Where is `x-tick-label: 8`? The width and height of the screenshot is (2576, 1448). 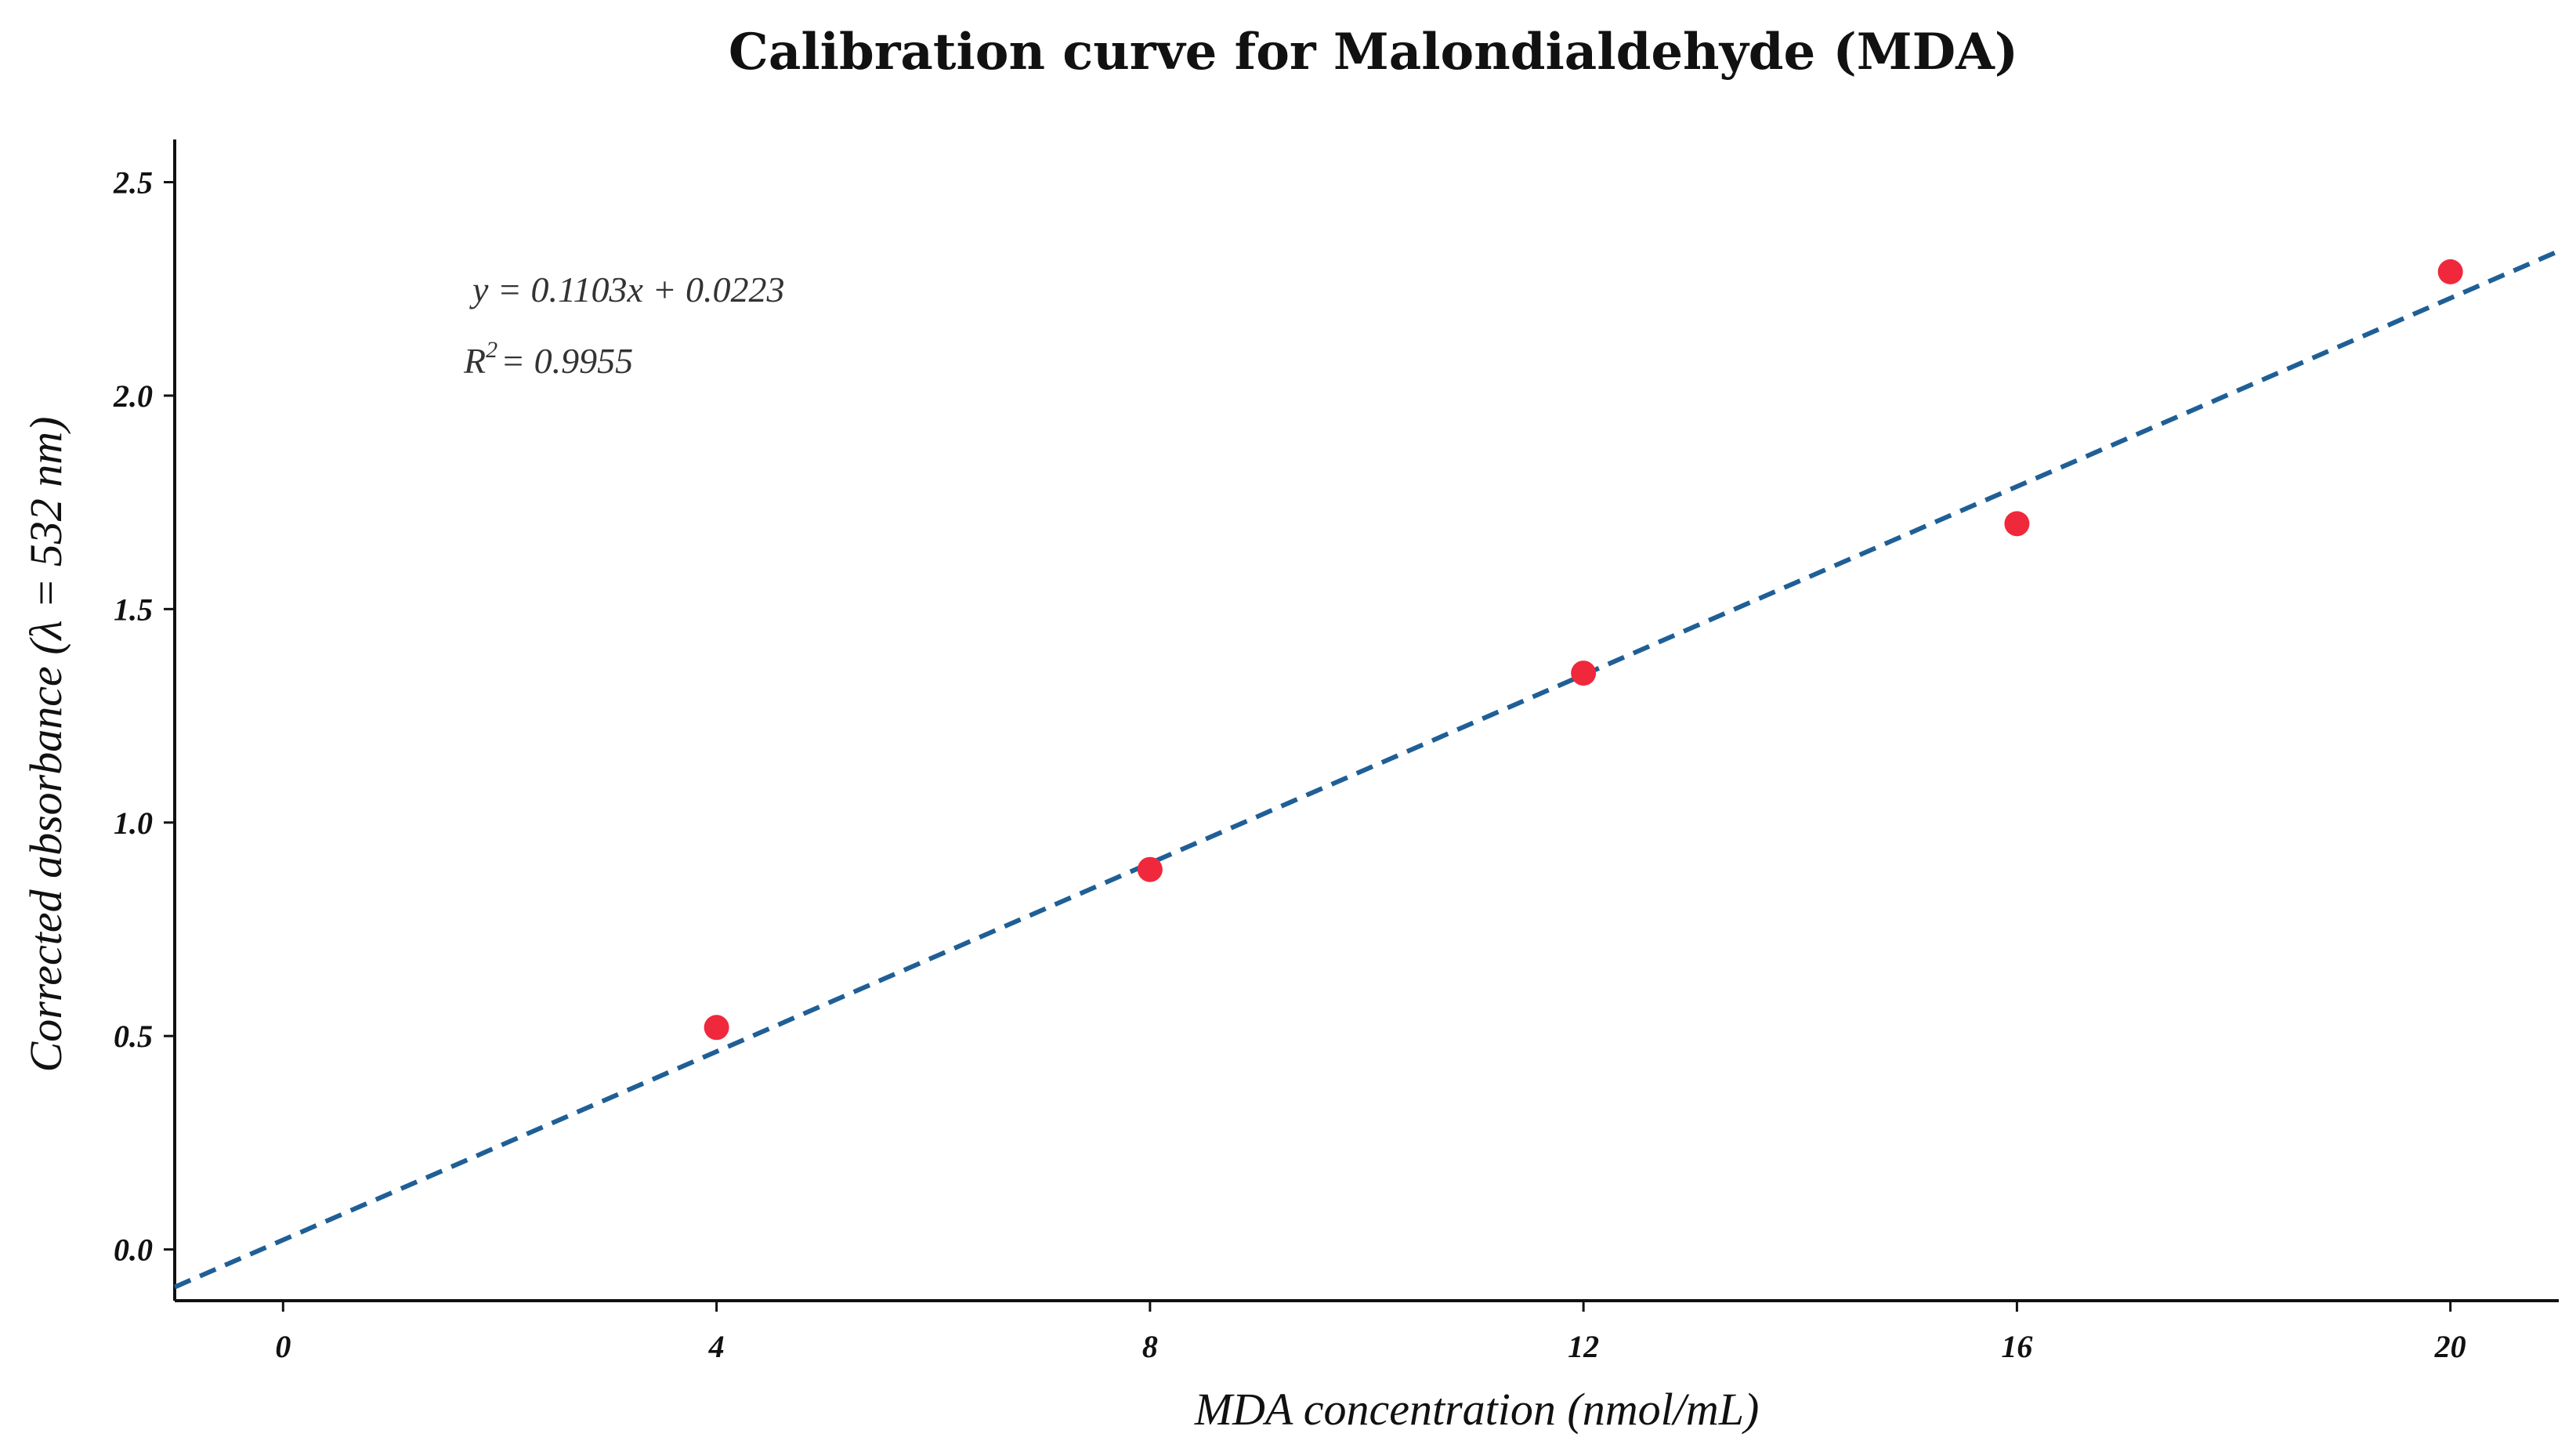 x-tick-label: 8 is located at coordinates (1150, 1346).